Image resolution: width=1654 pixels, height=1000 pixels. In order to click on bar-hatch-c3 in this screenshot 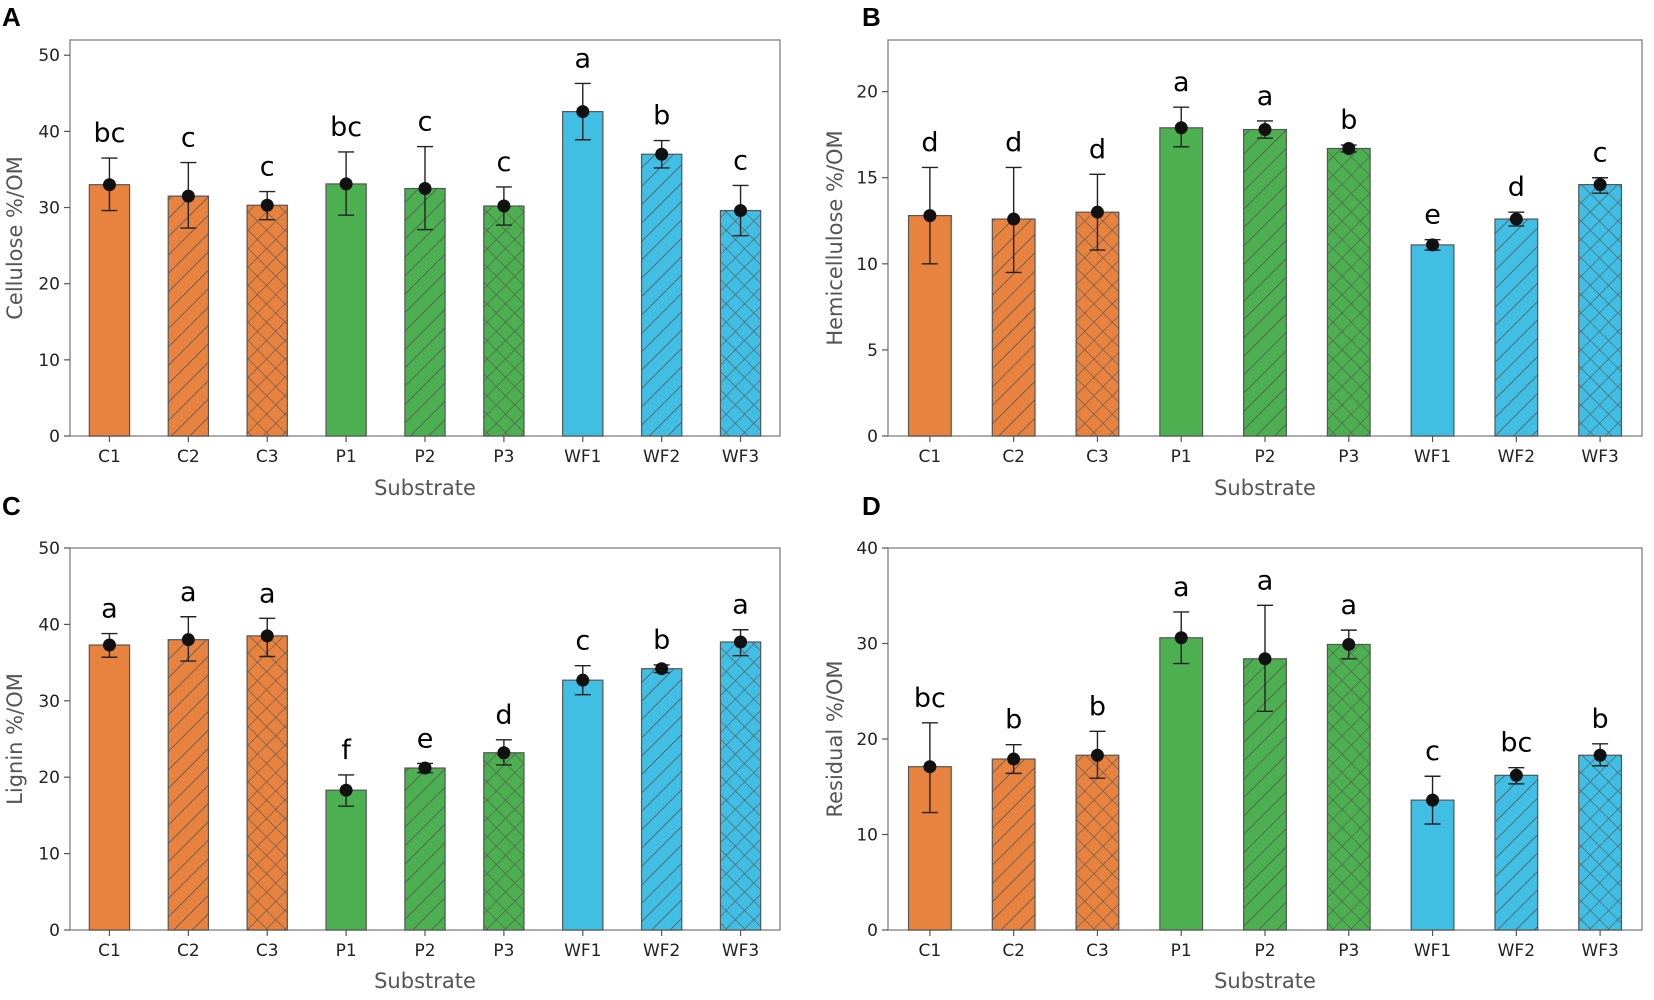, I will do `click(1097, 842)`.